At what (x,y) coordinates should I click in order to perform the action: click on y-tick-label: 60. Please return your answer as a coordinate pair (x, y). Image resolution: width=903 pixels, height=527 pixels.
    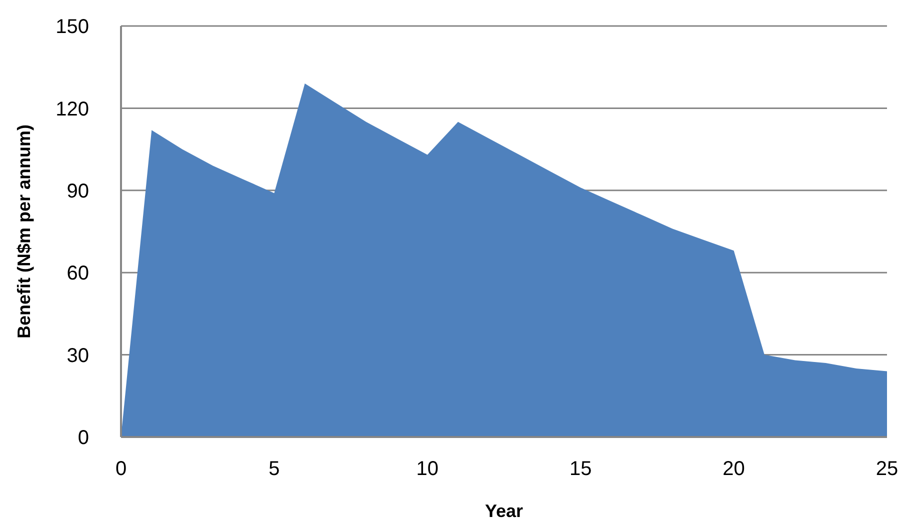
    Looking at the image, I should click on (77, 273).